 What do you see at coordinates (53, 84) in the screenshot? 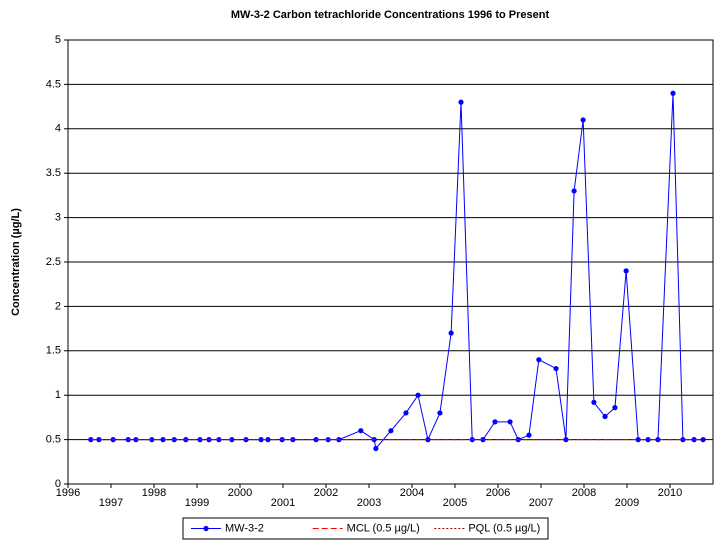
I see `y-tick-label: 4.5` at bounding box center [53, 84].